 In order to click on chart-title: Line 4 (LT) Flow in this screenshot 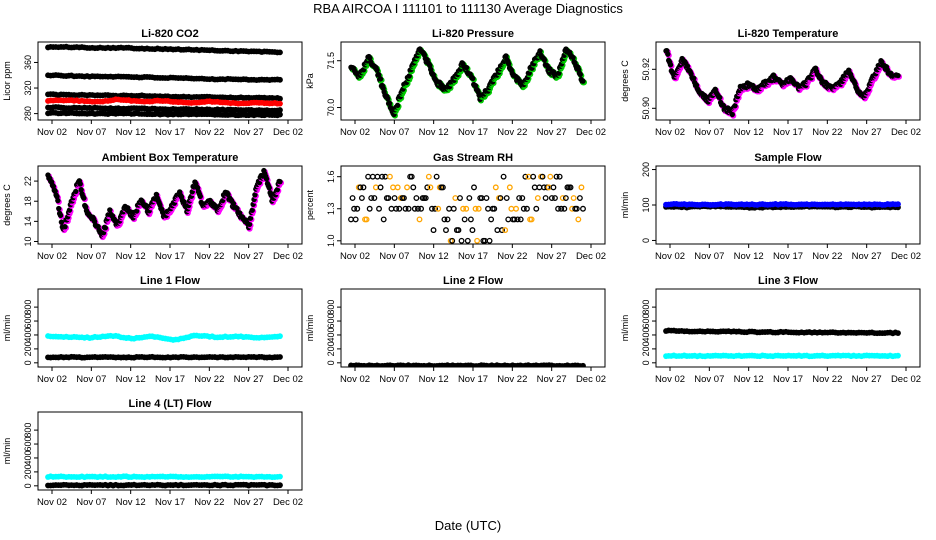, I will do `click(170, 404)`.